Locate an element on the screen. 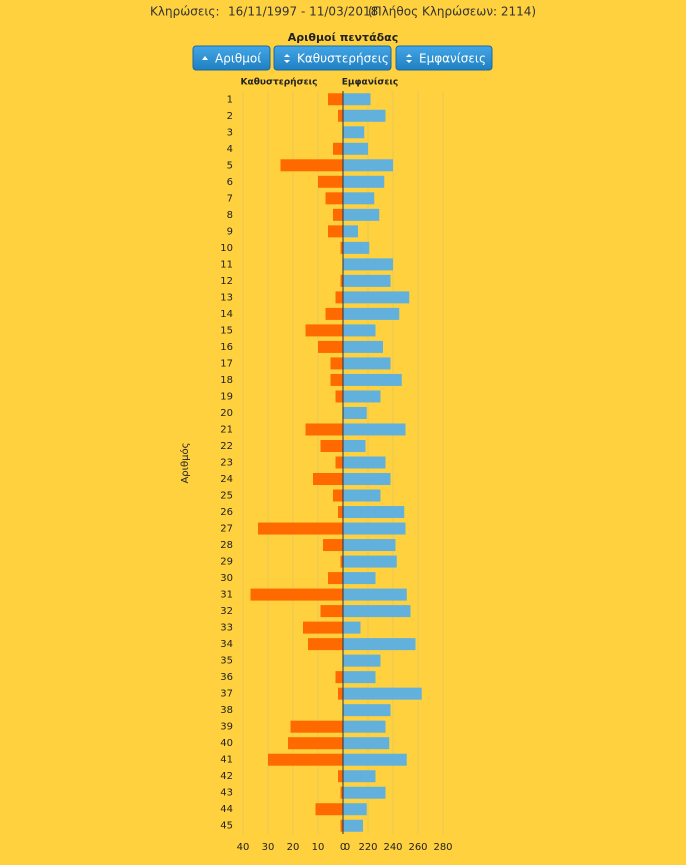 This screenshot has width=686, height=865. button-label: Αριθμοί is located at coordinates (238, 59).